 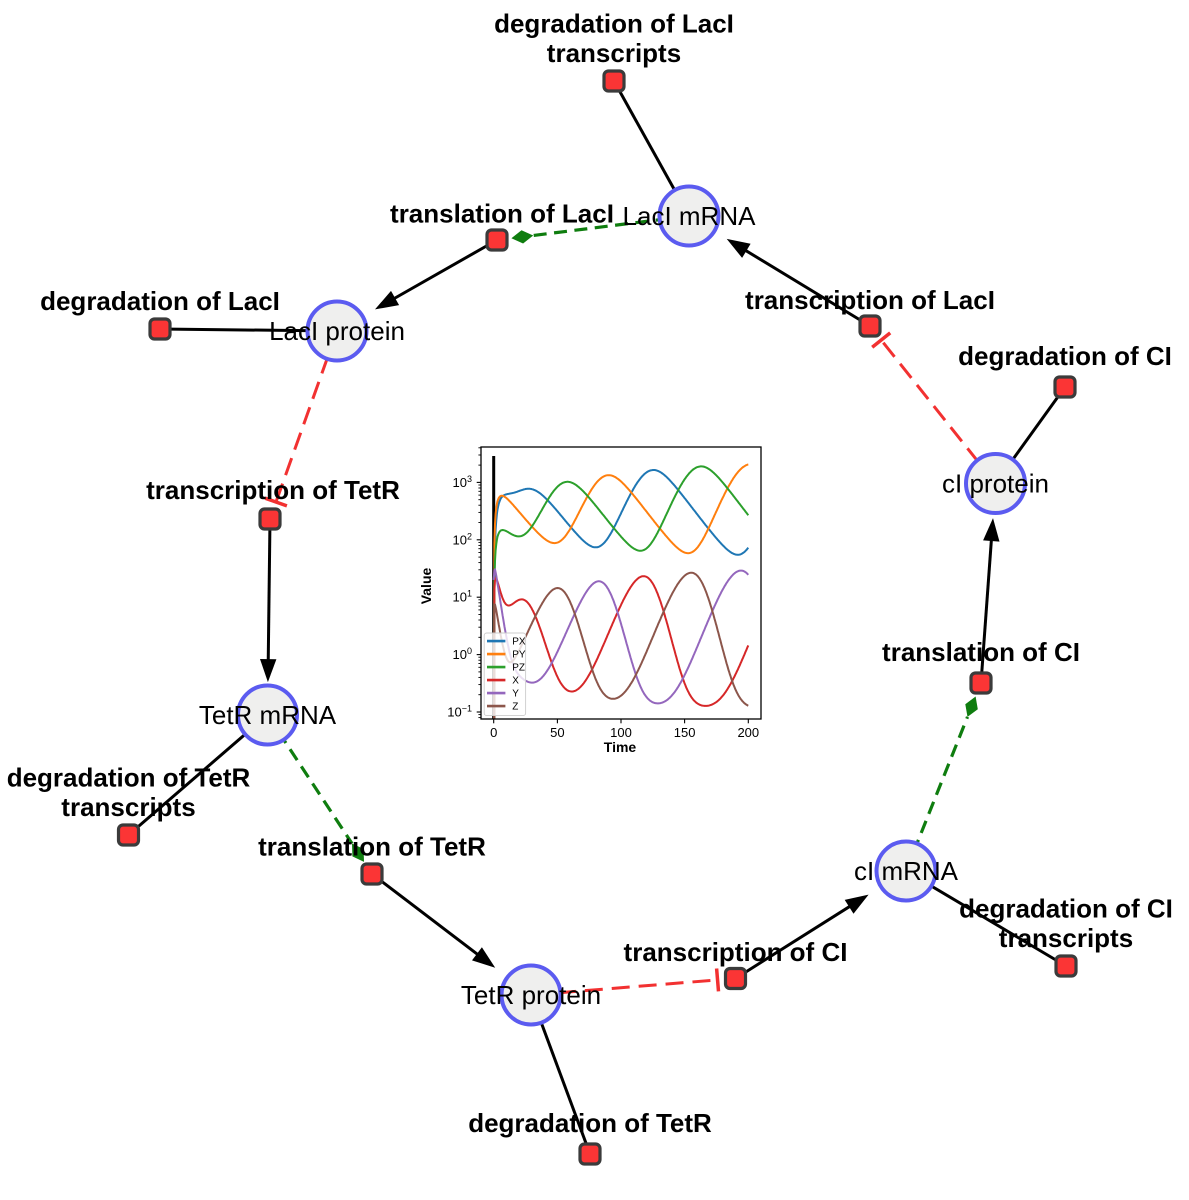 What do you see at coordinates (736, 952) in the screenshot?
I see `svg-text: transcription of CI` at bounding box center [736, 952].